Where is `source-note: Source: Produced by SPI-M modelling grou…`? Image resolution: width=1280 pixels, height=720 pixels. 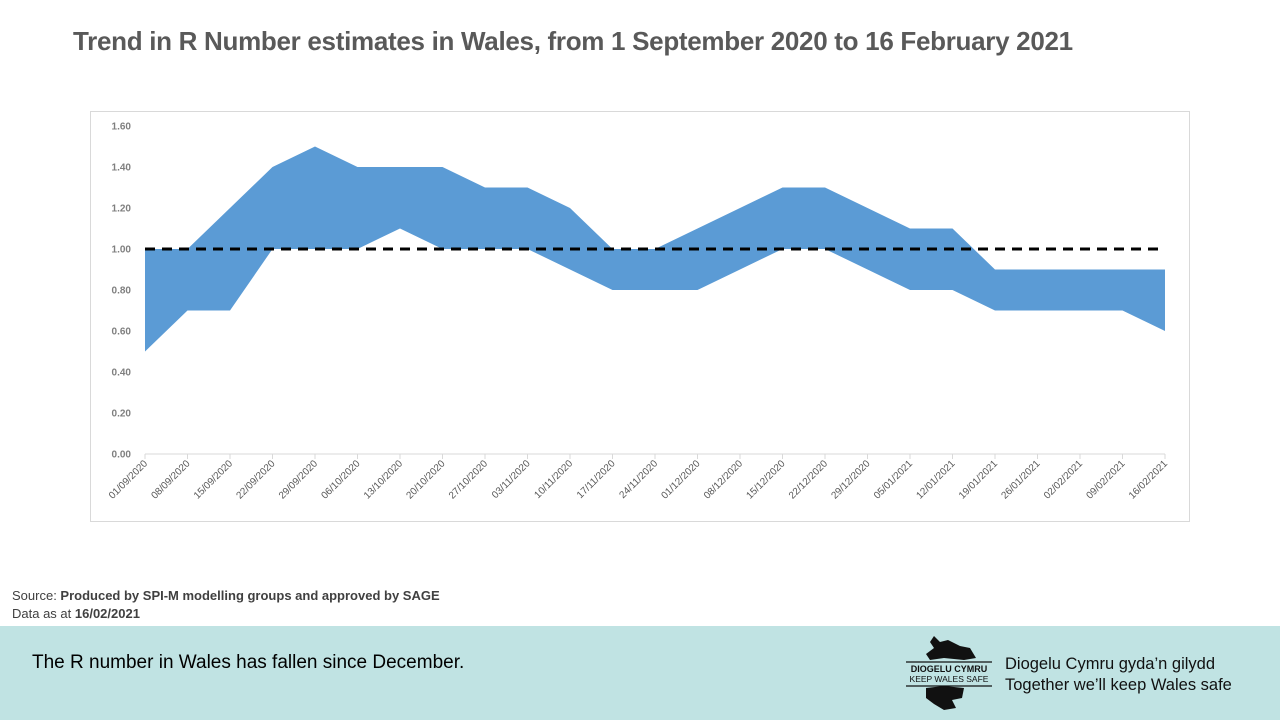
source-note: Source: Produced by SPI-M modelling grou… is located at coordinates (226, 605).